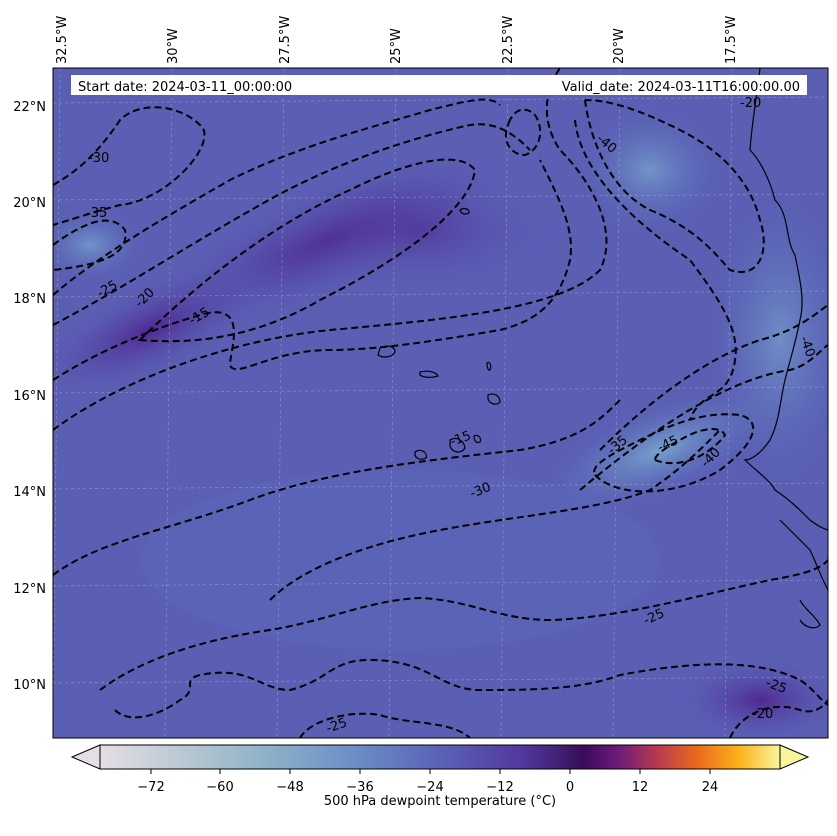  I want to click on lon-tick-label: 27.5°W, so click(285, 40).